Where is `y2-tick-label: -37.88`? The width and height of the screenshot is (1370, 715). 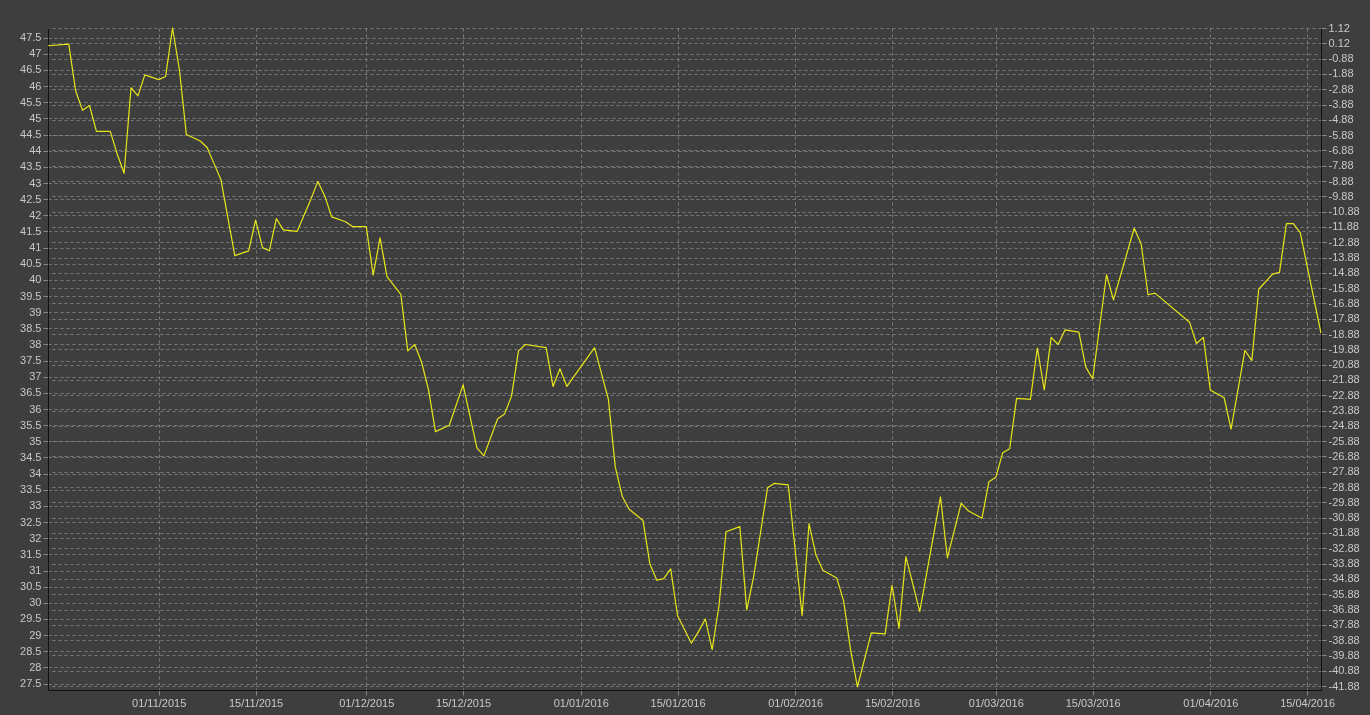
y2-tick-label: -37.88 is located at coordinates (1344, 624).